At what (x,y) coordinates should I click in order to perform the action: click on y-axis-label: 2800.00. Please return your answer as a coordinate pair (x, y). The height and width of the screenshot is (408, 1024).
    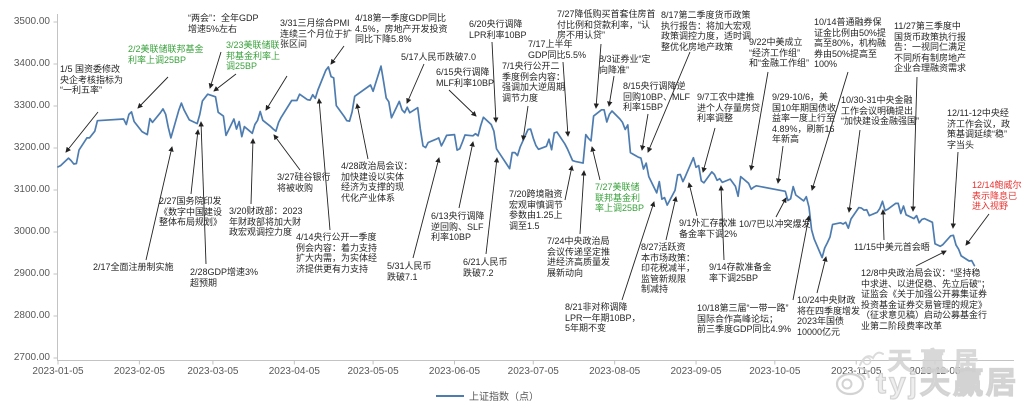
    Looking at the image, I should click on (31, 315).